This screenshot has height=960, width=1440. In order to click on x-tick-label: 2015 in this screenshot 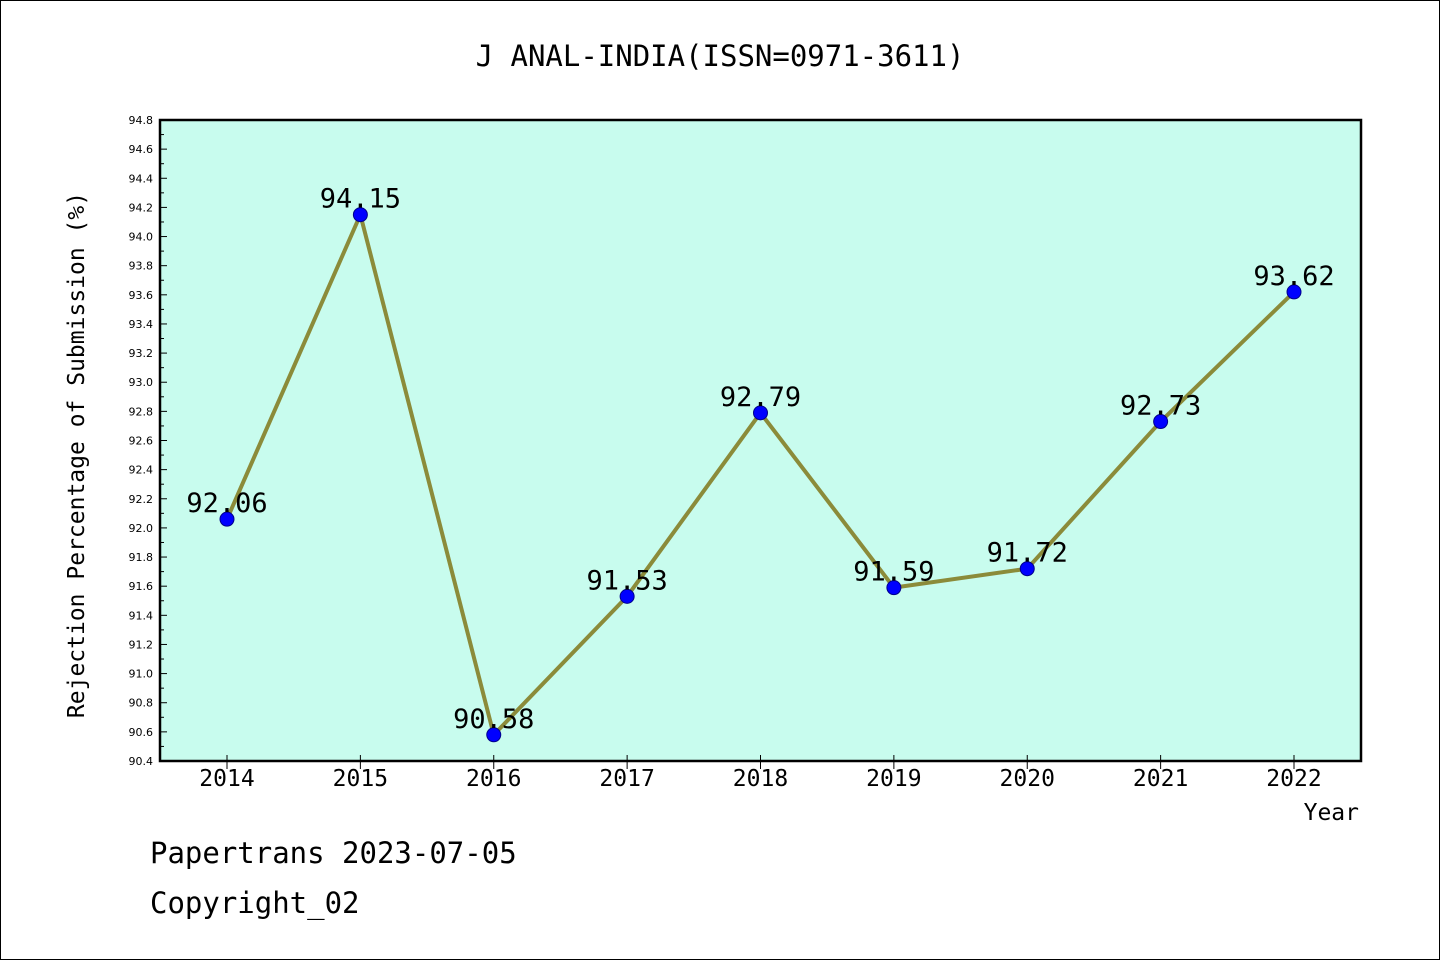, I will do `click(360, 779)`.